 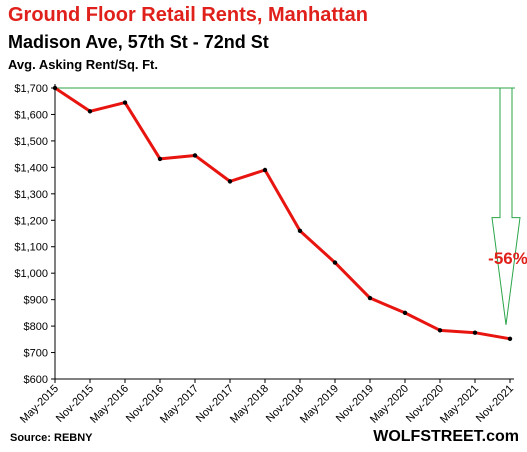 What do you see at coordinates (507, 258) in the screenshot?
I see `change-annotation: -56%` at bounding box center [507, 258].